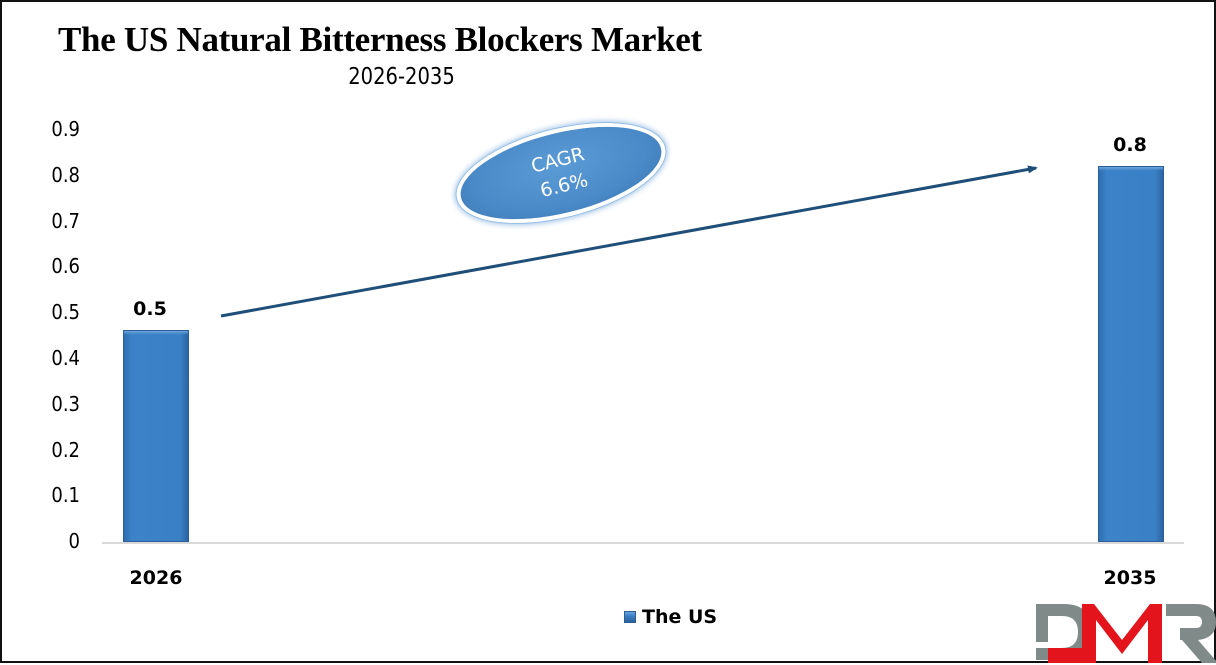 This screenshot has height=665, width=1216. What do you see at coordinates (150, 309) in the screenshot?
I see `bar-value-label: 0.5` at bounding box center [150, 309].